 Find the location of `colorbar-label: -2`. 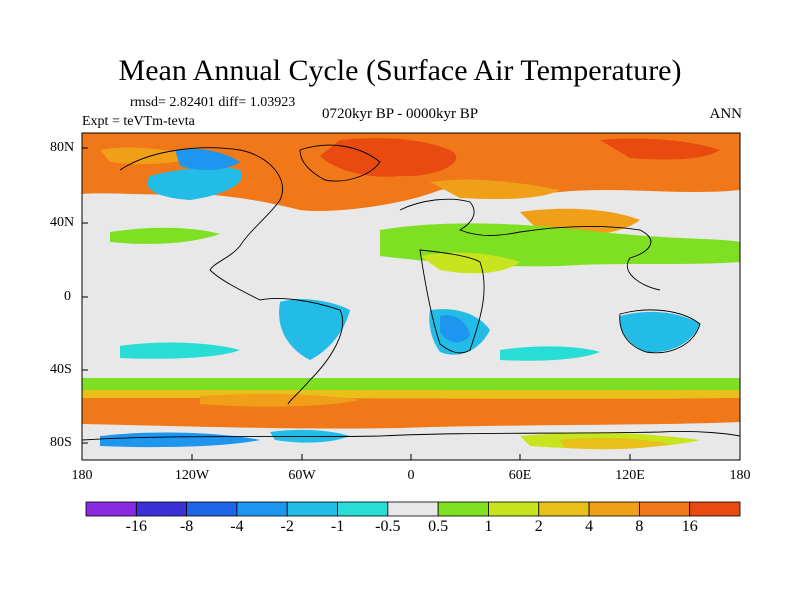

colorbar-label: -2 is located at coordinates (287, 526).